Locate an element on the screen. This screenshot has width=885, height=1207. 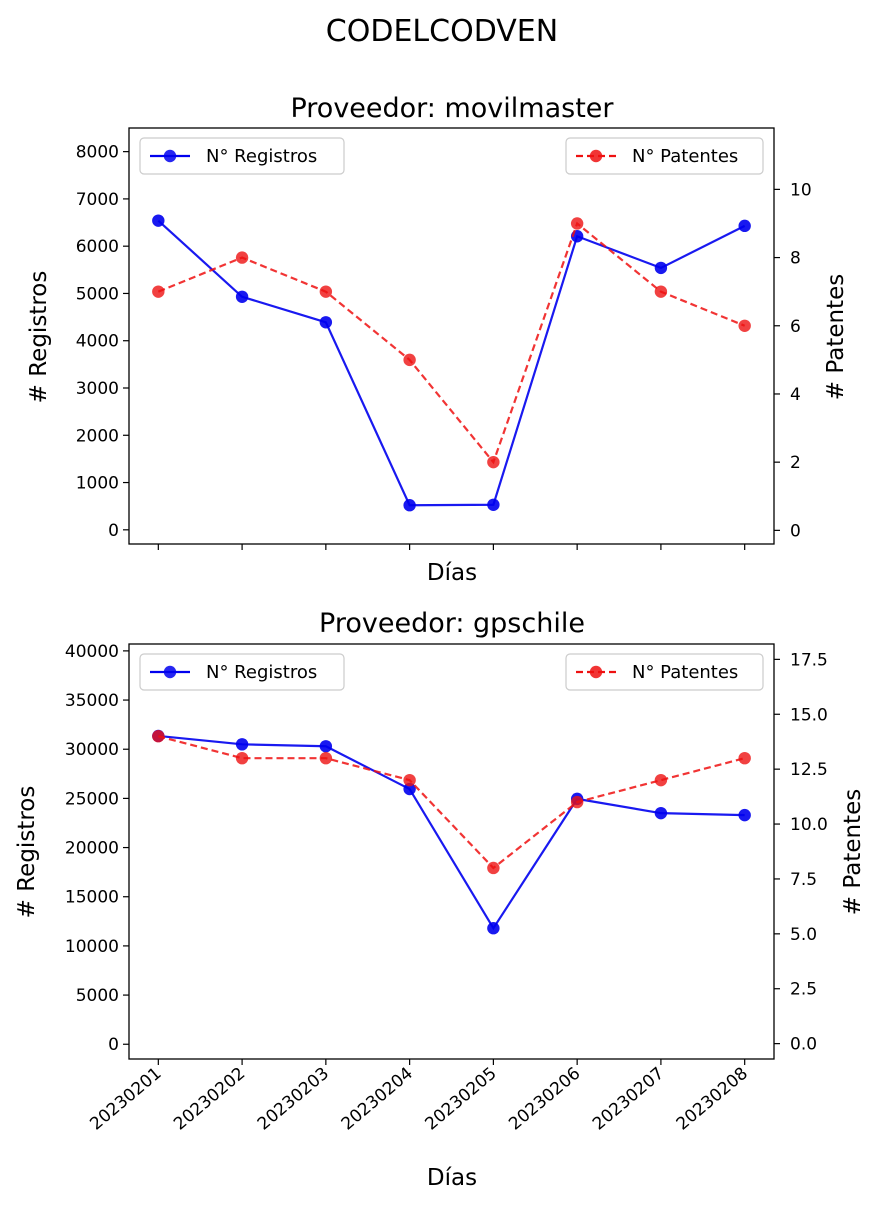
y-tick-label-left: 7000 is located at coordinates (97, 200).